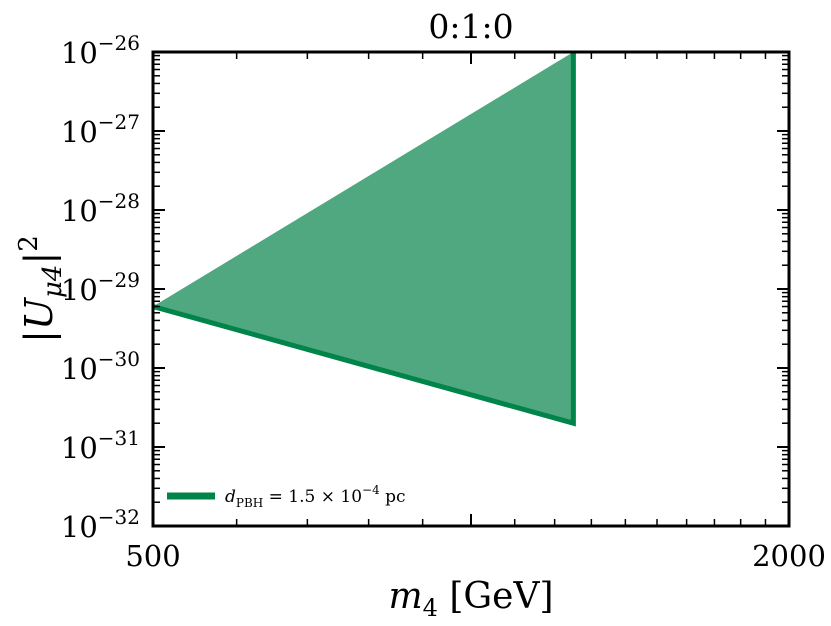  Describe the element at coordinates (789, 556) in the screenshot. I see `x-tick-label-2000: 2000` at that location.